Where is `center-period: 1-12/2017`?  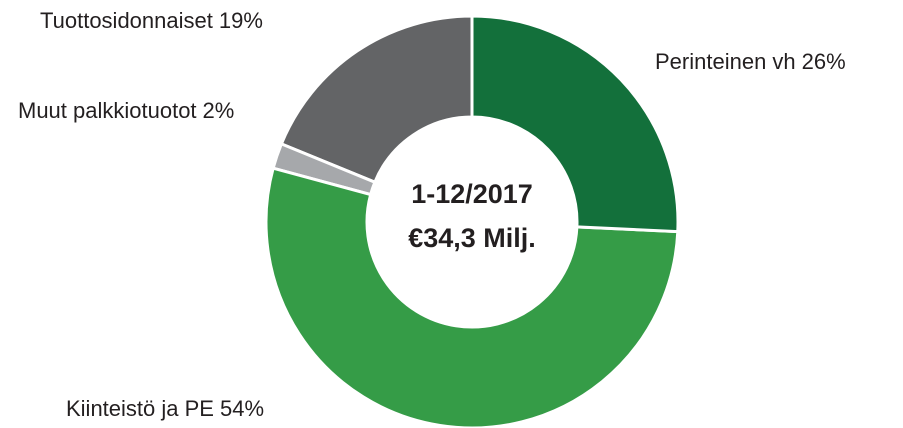
center-period: 1-12/2017 is located at coordinates (472, 194).